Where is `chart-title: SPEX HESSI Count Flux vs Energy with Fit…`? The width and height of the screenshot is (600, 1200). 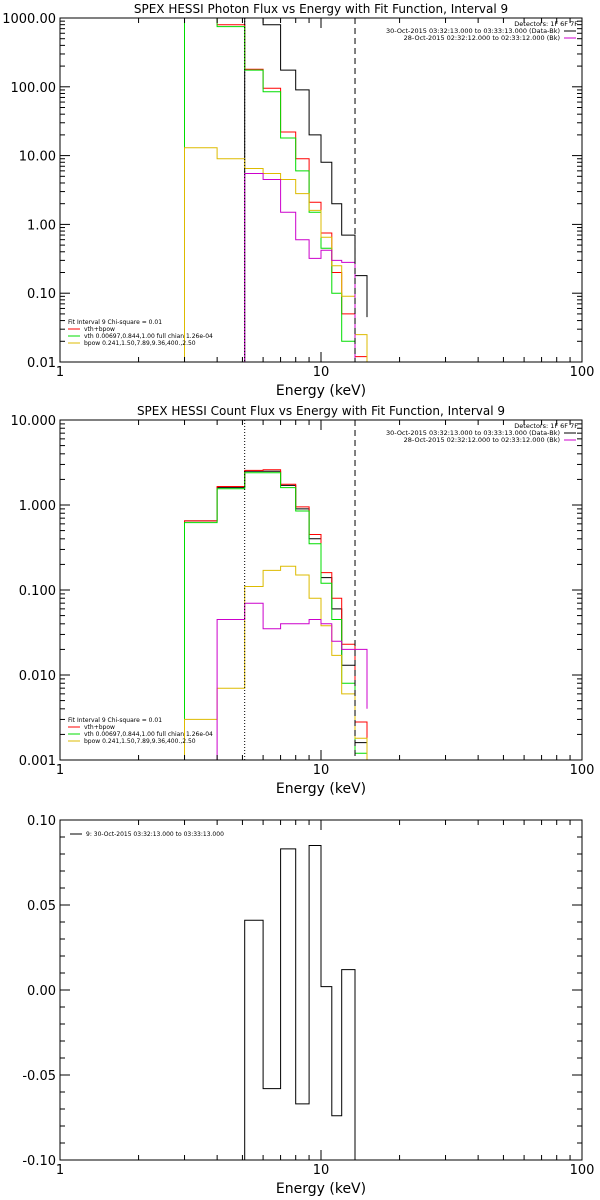 chart-title: SPEX HESSI Count Flux vs Energy with Fit… is located at coordinates (321, 411).